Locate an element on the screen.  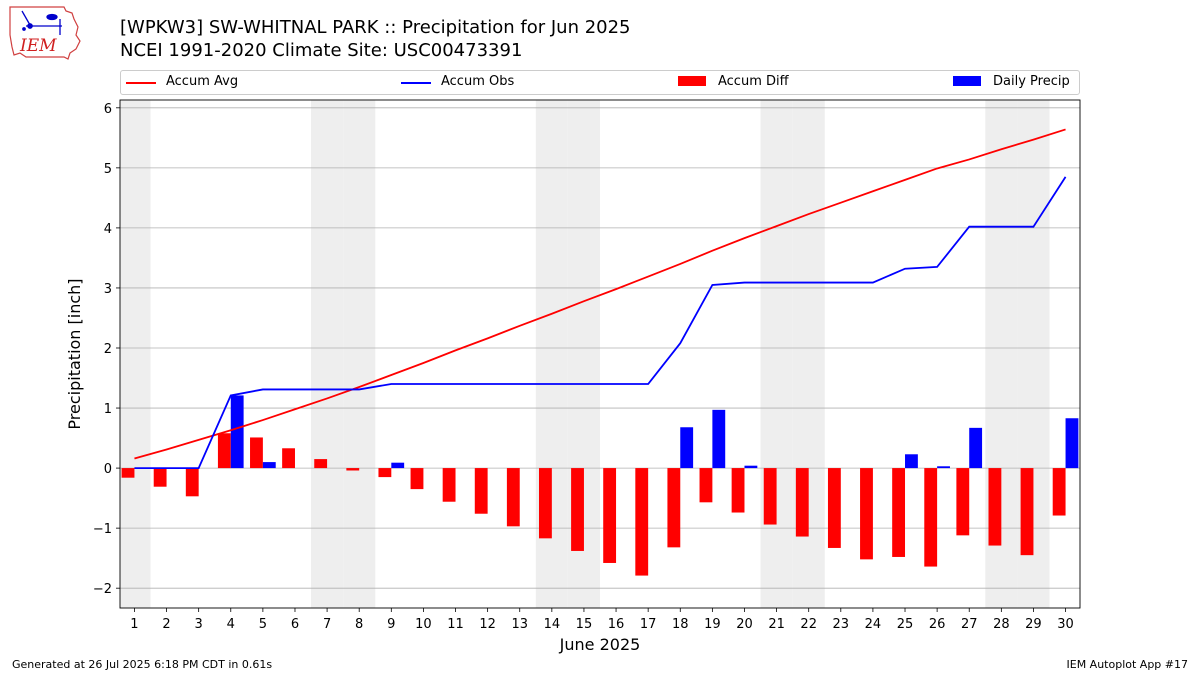
x-tick-label: 25 is located at coordinates (905, 624).